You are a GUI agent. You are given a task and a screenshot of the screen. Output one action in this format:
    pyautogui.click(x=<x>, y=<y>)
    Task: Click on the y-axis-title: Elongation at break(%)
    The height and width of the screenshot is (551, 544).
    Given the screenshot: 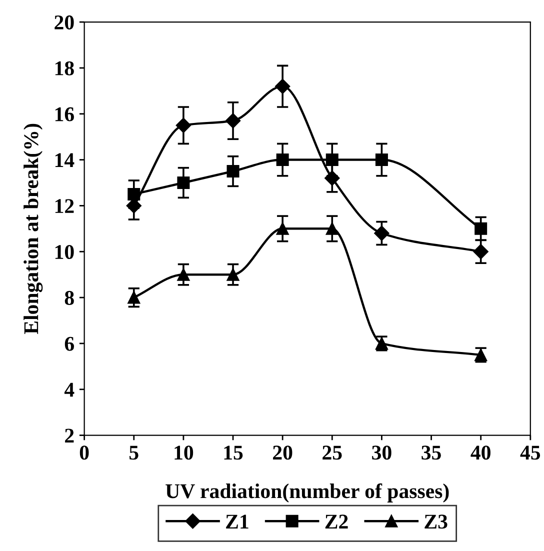 What is the action you would take?
    pyautogui.click(x=33, y=229)
    